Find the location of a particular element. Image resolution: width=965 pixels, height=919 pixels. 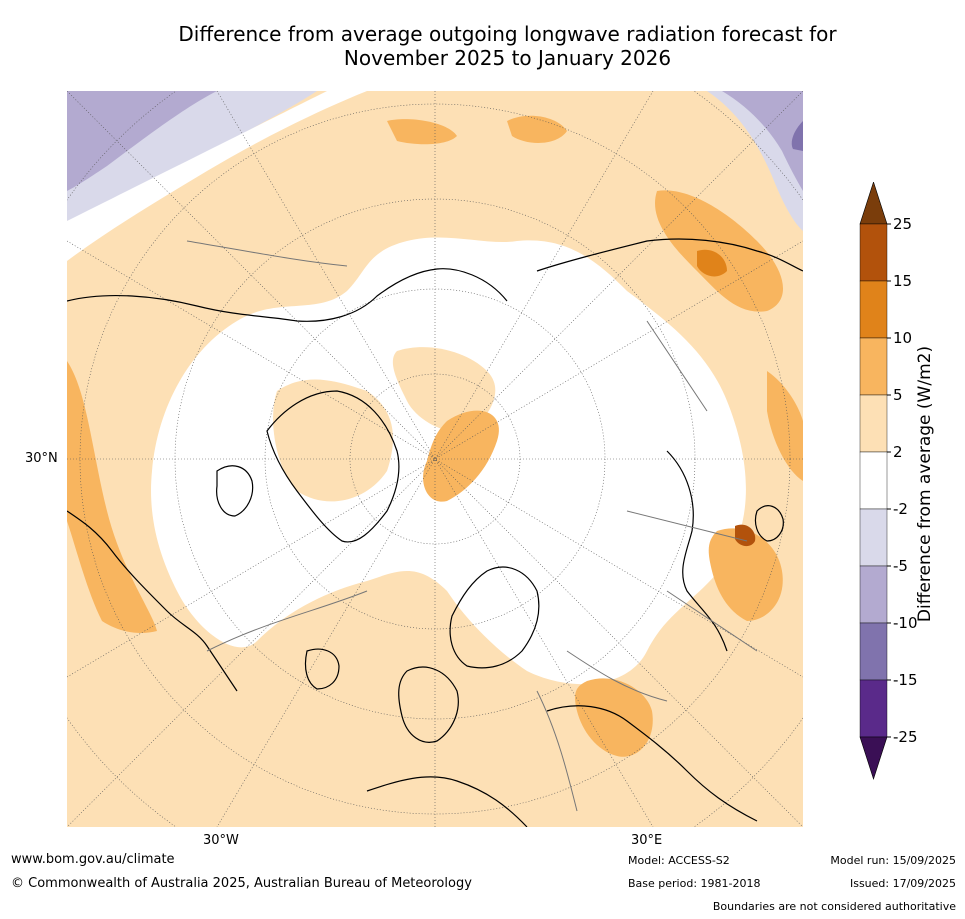

colorbar-tick-label: 10 is located at coordinates (902, 338).